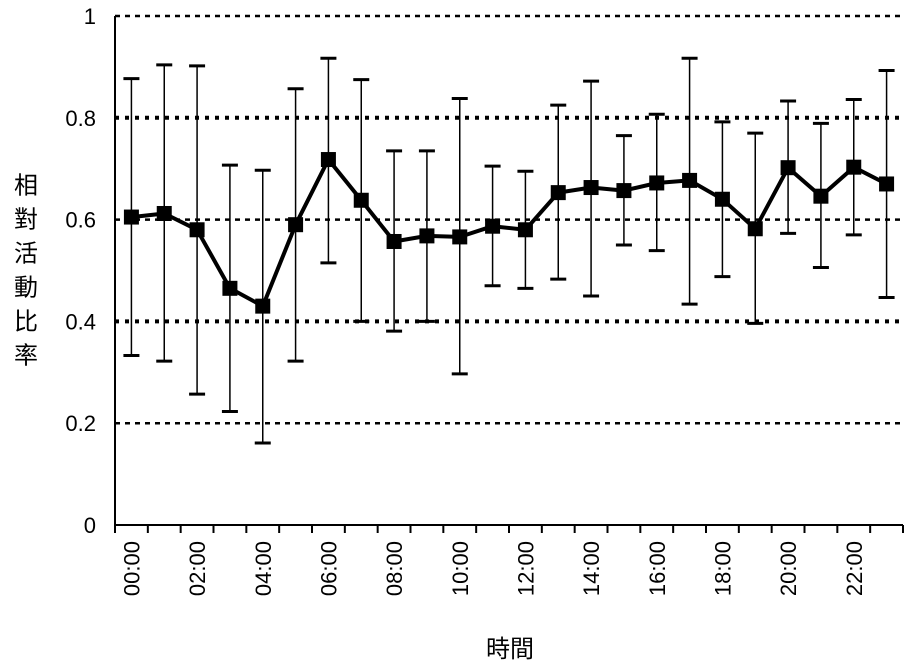 Image resolution: width=906 pixels, height=669 pixels. Describe the element at coordinates (26, 271) in the screenshot. I see `y-axis-title: 相對活動比率` at that location.